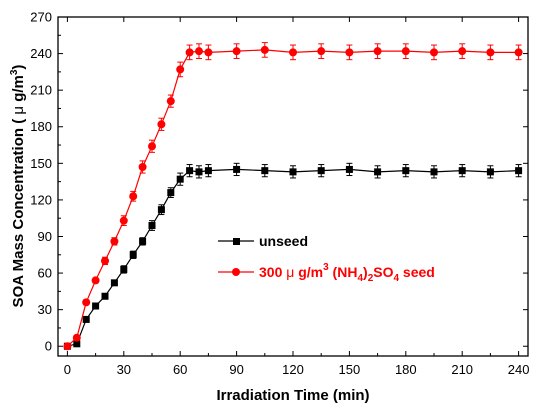 This screenshot has height=410, width=550. I want to click on x-tick-label: 60, so click(180, 369).